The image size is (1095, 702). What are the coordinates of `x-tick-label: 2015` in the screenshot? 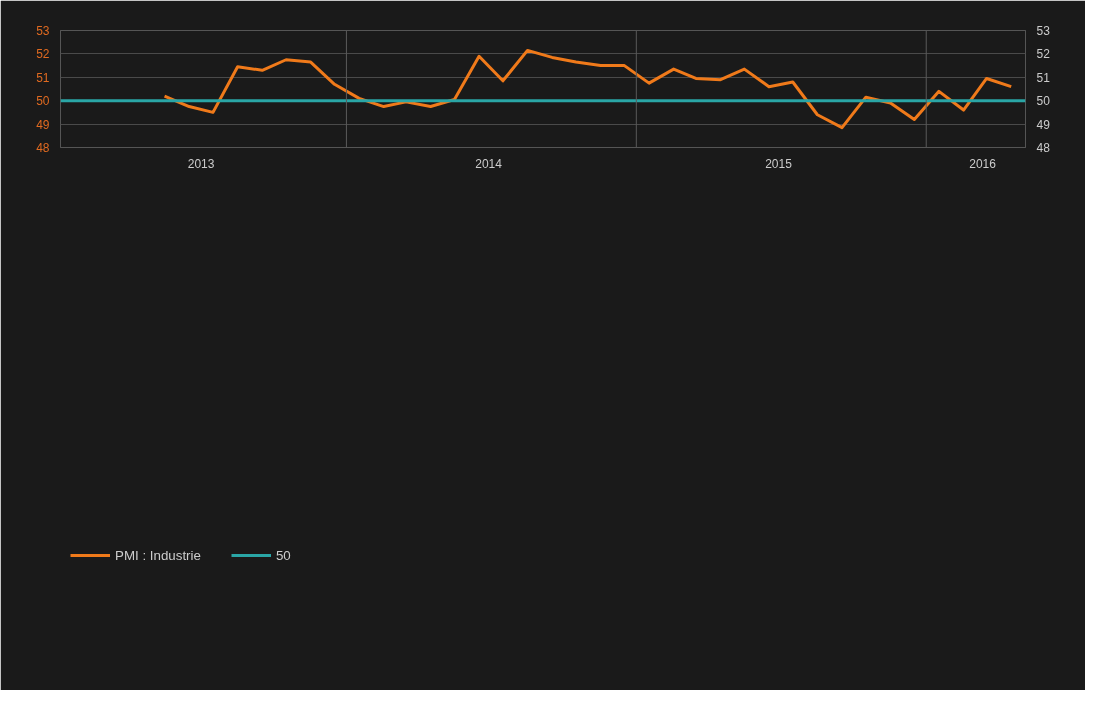 It's located at (779, 163).